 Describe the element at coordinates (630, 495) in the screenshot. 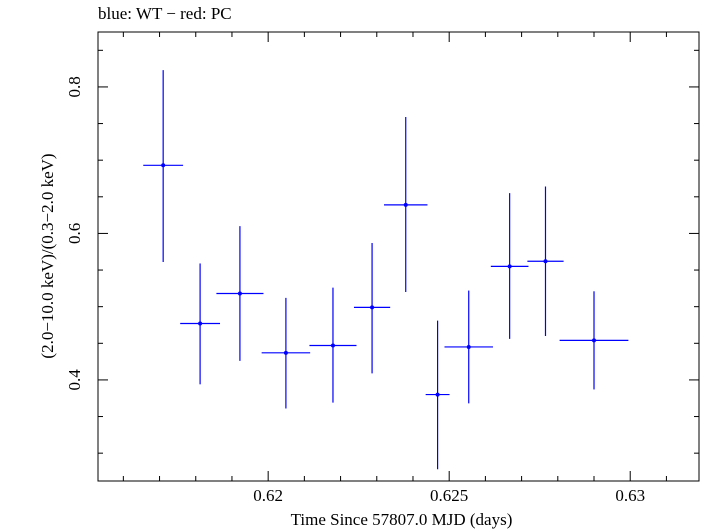

I see `x-tick-label: 0.63` at that location.